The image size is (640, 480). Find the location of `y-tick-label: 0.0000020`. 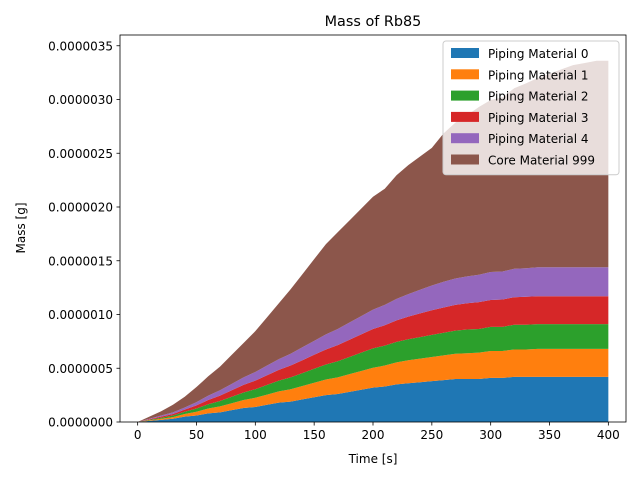

y-tick-label: 0.0000020 is located at coordinates (80, 208).